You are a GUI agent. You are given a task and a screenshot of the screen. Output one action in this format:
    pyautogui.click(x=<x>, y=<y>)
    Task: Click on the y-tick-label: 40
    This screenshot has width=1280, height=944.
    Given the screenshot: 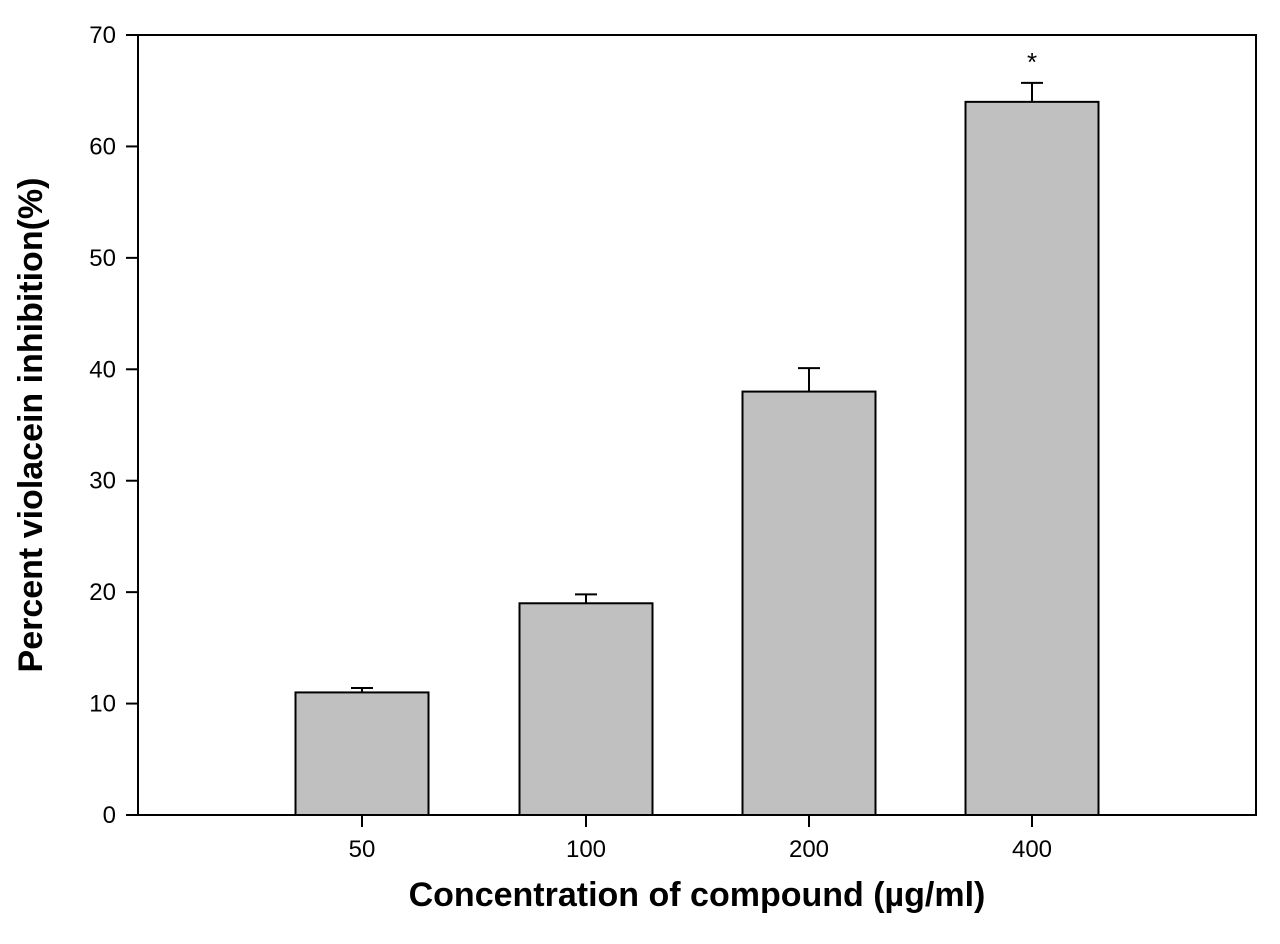 What is the action you would take?
    pyautogui.click(x=102, y=369)
    